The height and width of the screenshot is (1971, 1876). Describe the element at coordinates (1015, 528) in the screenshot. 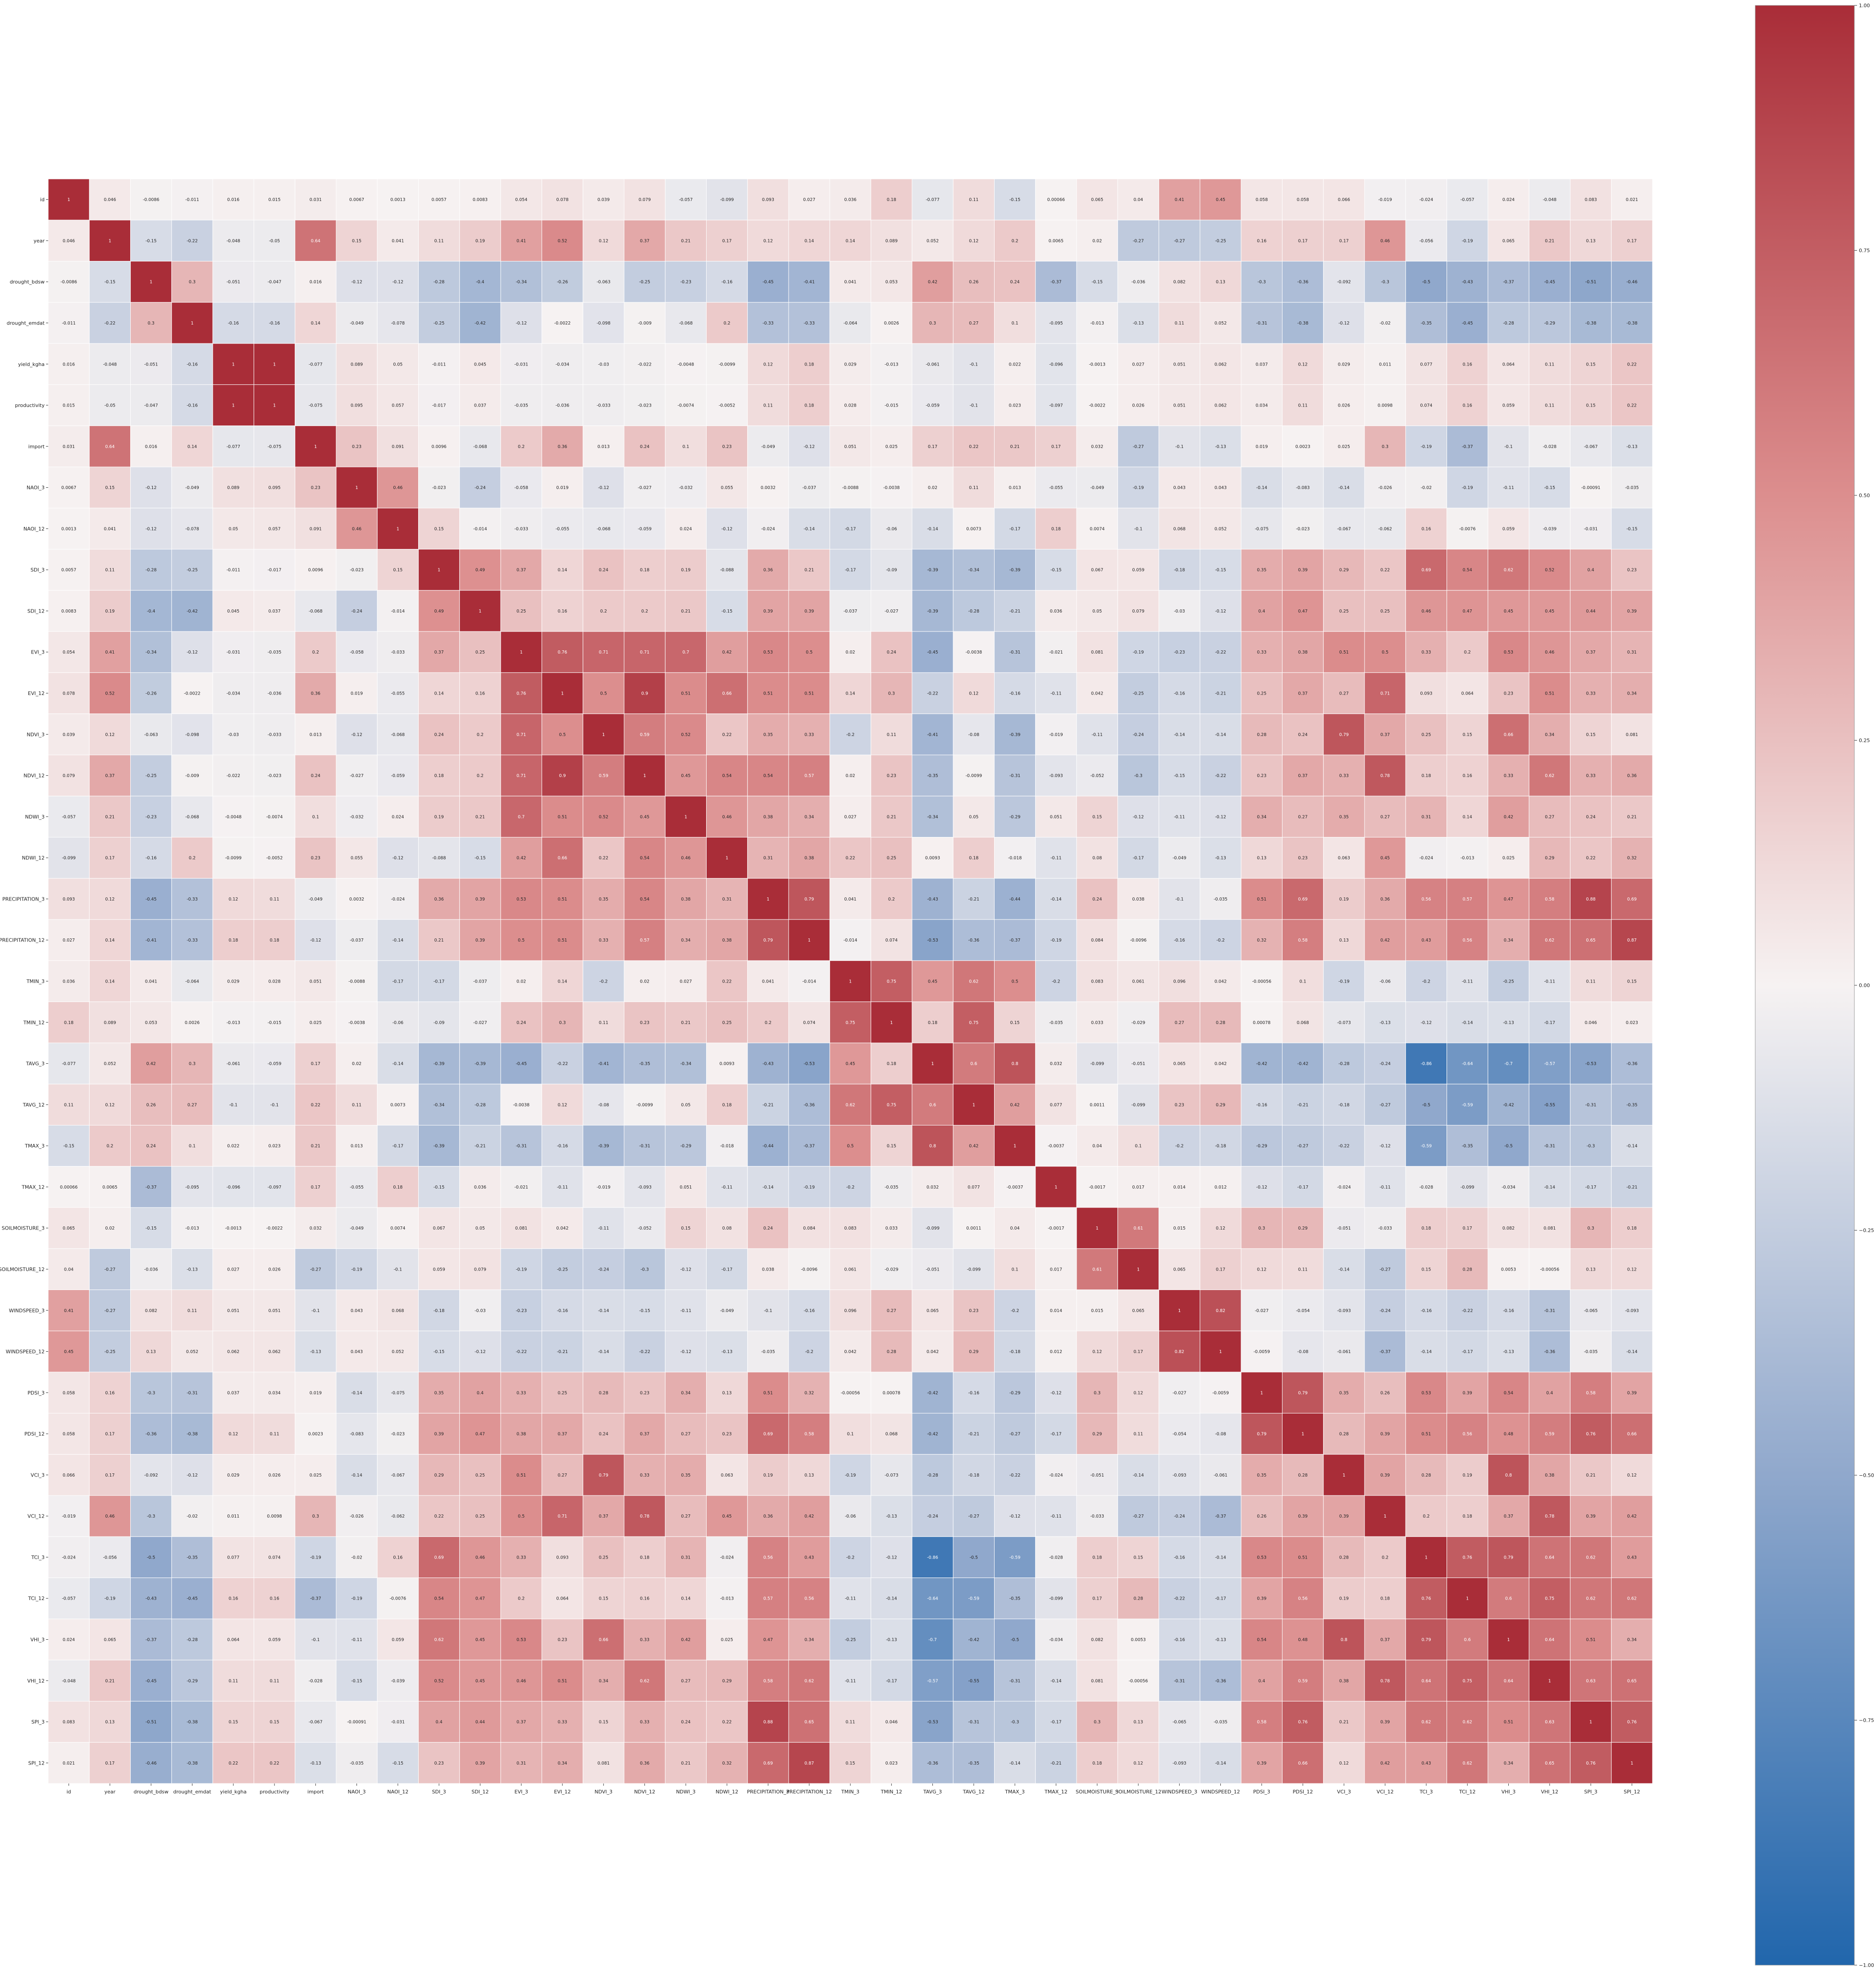

I see `cell-value-label: -0.17` at that location.